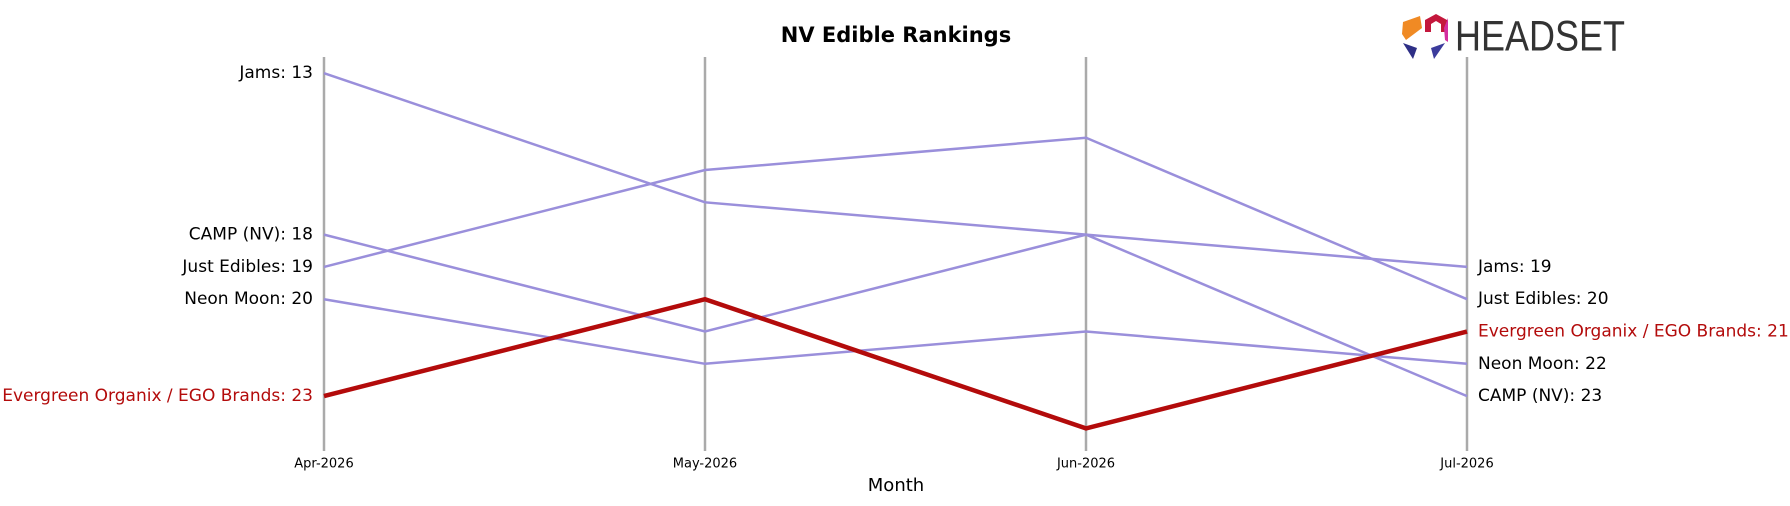 The width and height of the screenshot is (1790, 506). What do you see at coordinates (1540, 36) in the screenshot?
I see `logo-text: HEADSET` at bounding box center [1540, 36].